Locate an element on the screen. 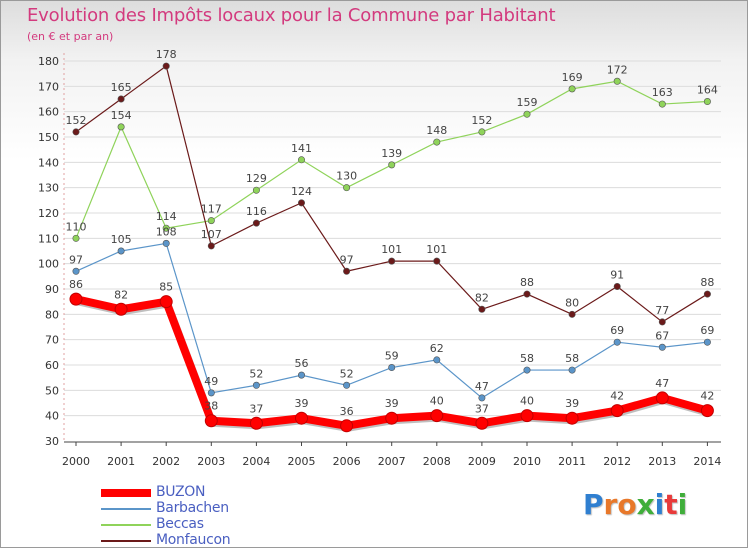 This screenshot has height=550, width=750. data-label: 86 is located at coordinates (76, 284).